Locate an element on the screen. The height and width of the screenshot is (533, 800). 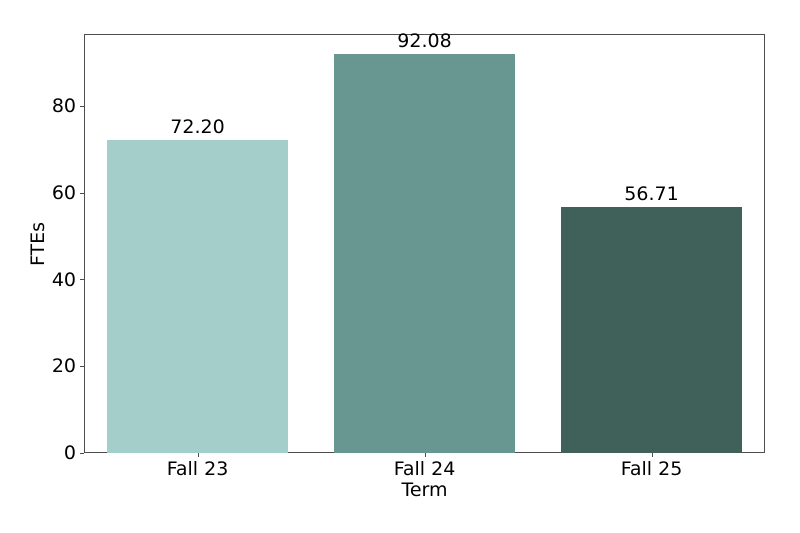
y-tick-label: 60 is located at coordinates (63, 193).